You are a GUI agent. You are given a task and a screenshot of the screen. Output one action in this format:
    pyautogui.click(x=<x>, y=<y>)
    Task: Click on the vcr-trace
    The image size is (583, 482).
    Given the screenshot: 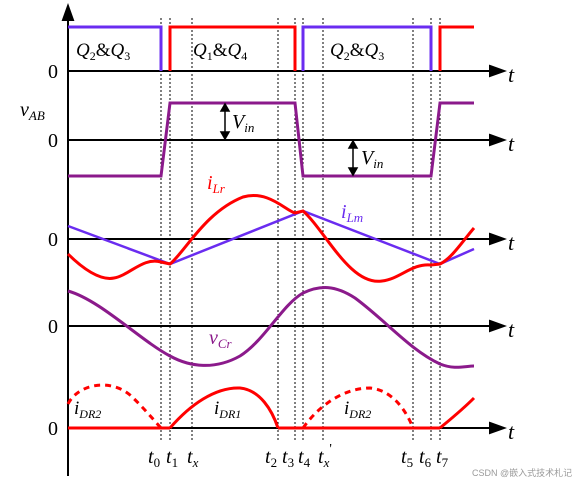 What is the action you would take?
    pyautogui.click(x=271, y=327)
    